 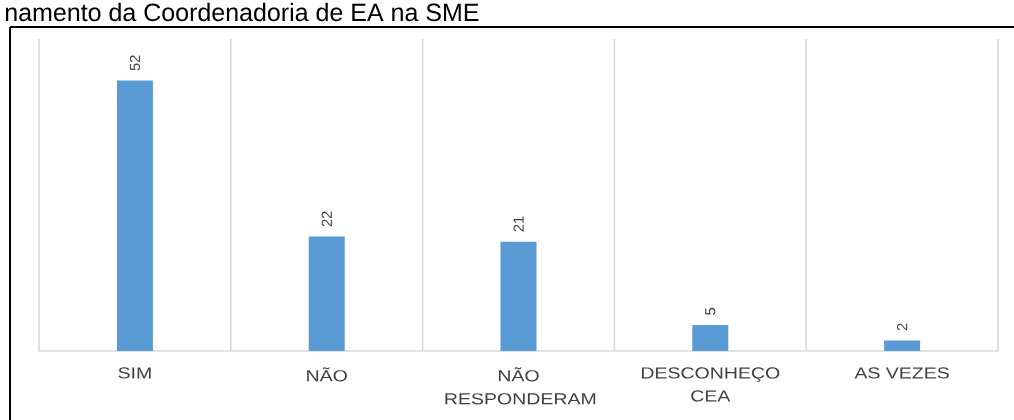 I want to click on data-label: 2, so click(x=902, y=327).